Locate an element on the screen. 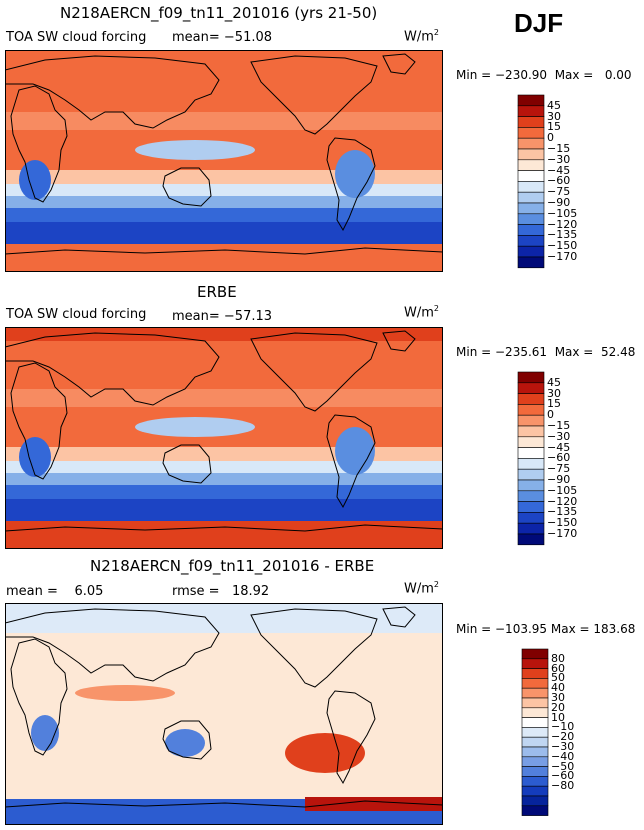 This screenshot has height=830, width=644. colorbar-tick-label: −20 is located at coordinates (563, 737).